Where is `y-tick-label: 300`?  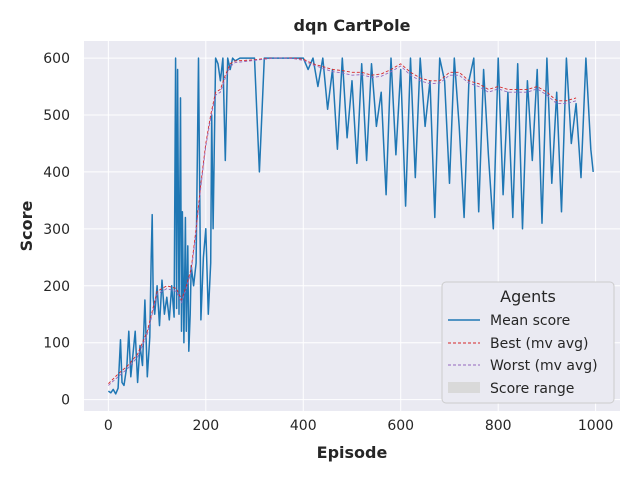 y-tick-label: 300 is located at coordinates (56, 230).